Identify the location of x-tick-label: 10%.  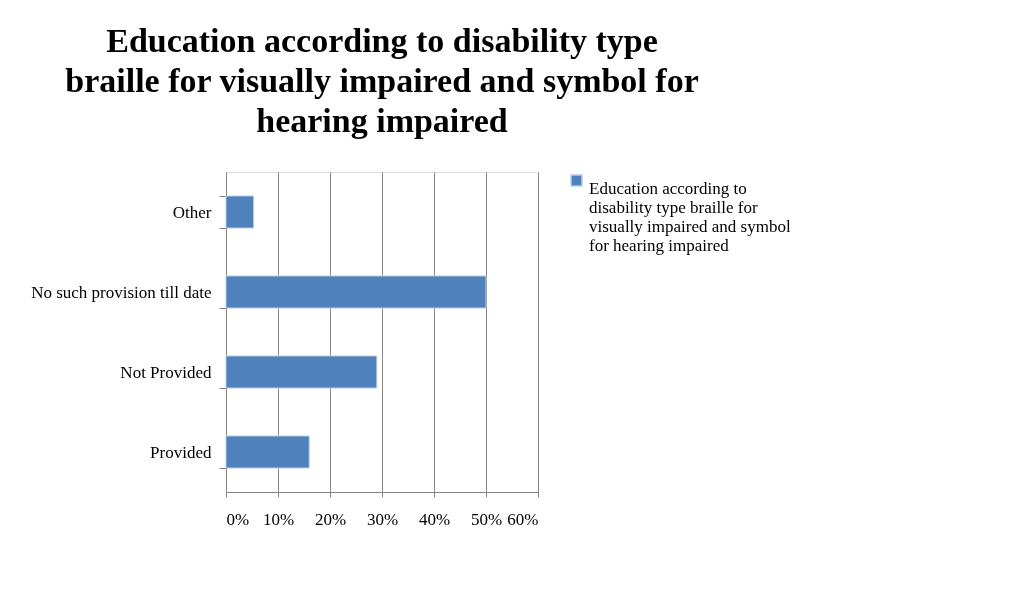
(278, 519).